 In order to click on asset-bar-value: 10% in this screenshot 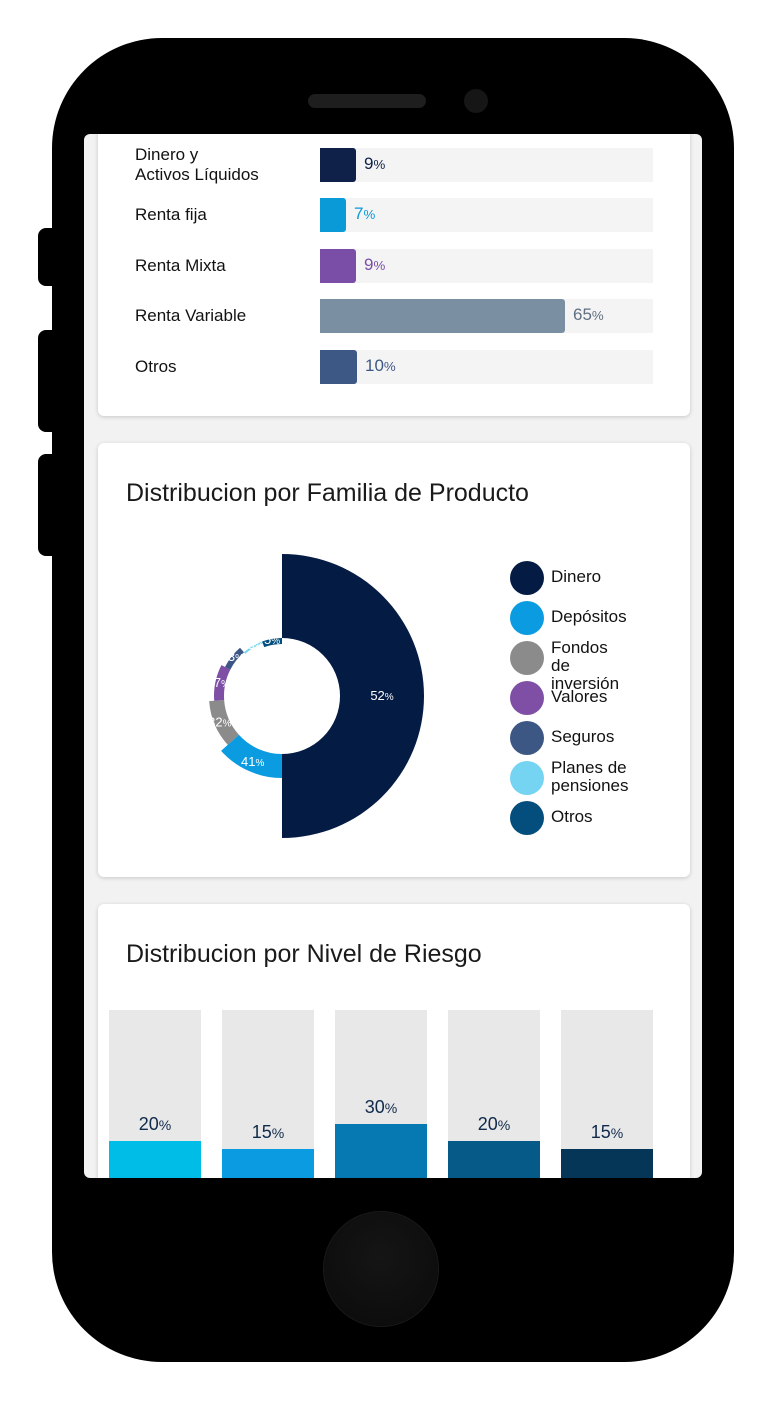, I will do `click(380, 365)`.